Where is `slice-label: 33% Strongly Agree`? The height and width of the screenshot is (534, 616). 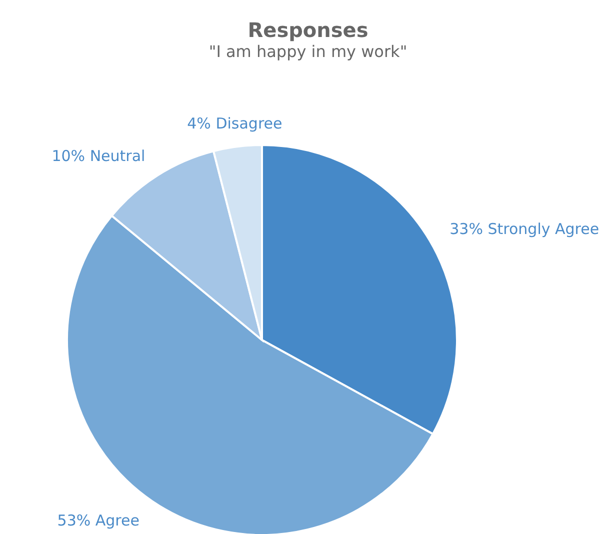
slice-label: 33% Strongly Agree is located at coordinates (525, 229).